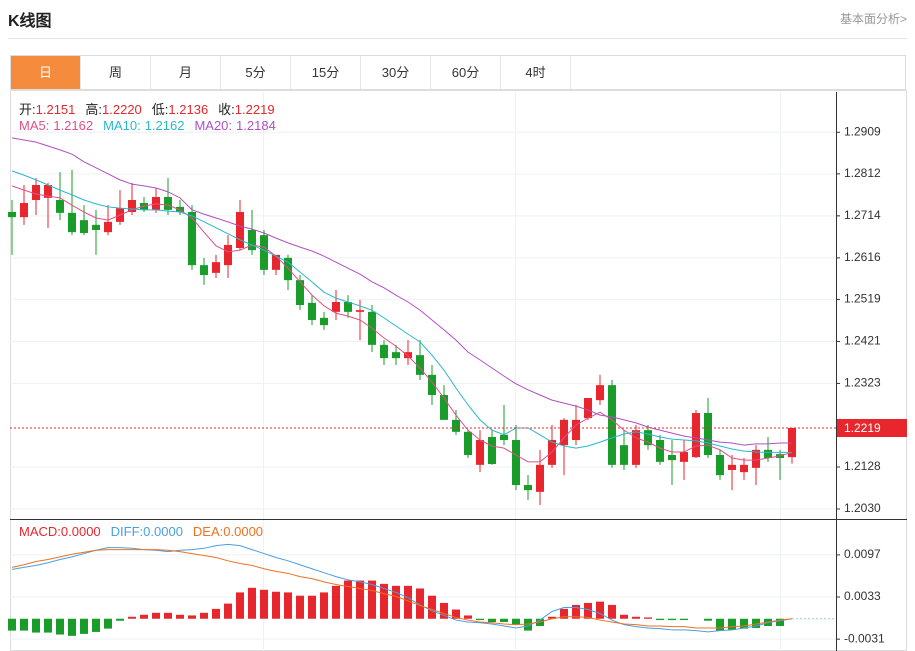 This screenshot has height=651, width=915. I want to click on readout-value: 1.2219, so click(254, 109).